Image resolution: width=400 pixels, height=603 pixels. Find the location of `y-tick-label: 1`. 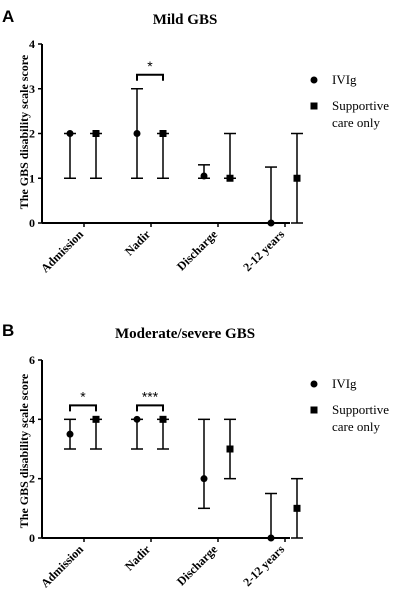

y-tick-label: 1 is located at coordinates (32, 178).